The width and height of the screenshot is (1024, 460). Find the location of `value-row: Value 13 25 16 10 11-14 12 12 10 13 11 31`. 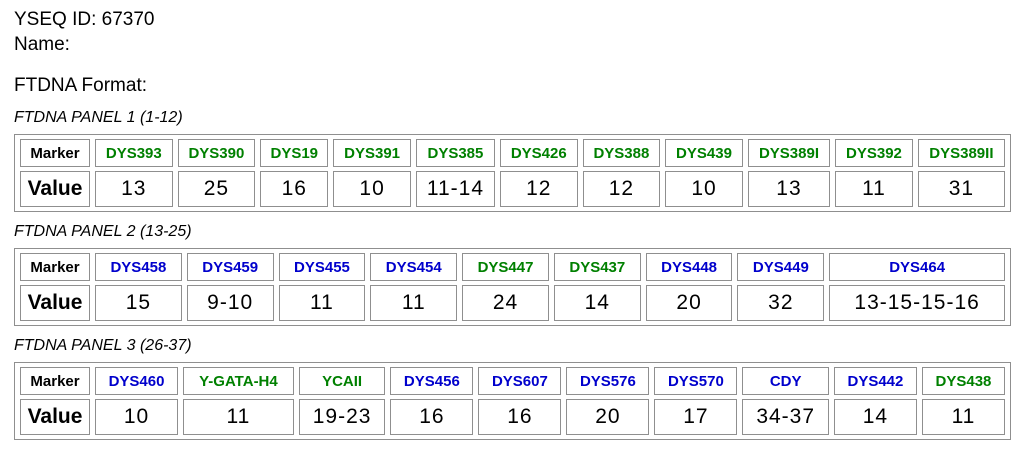

value-row: Value 13 25 16 10 11-14 12 12 10 13 11 31 is located at coordinates (512, 189).